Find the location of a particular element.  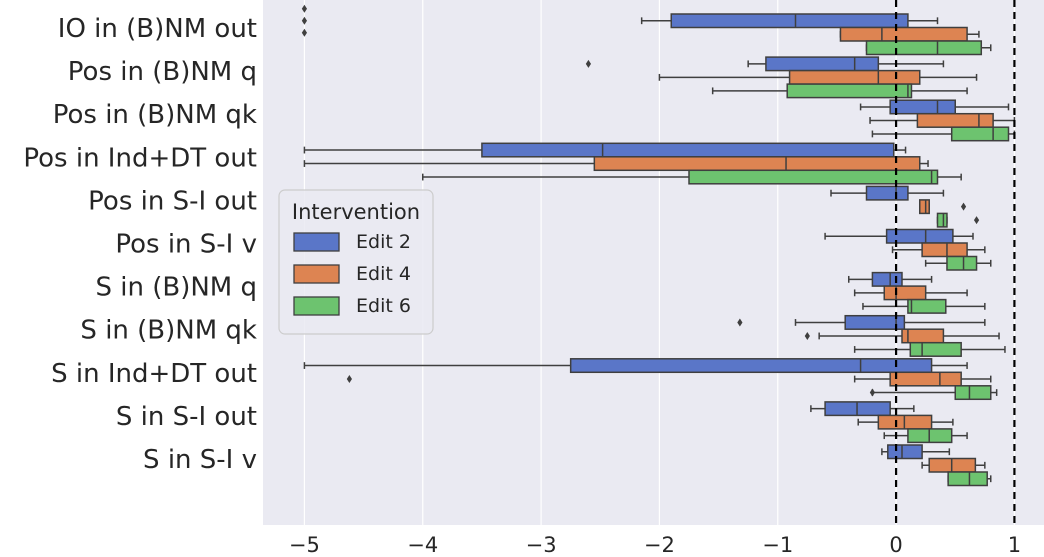

x-tick-label: −5 is located at coordinates (304, 545).